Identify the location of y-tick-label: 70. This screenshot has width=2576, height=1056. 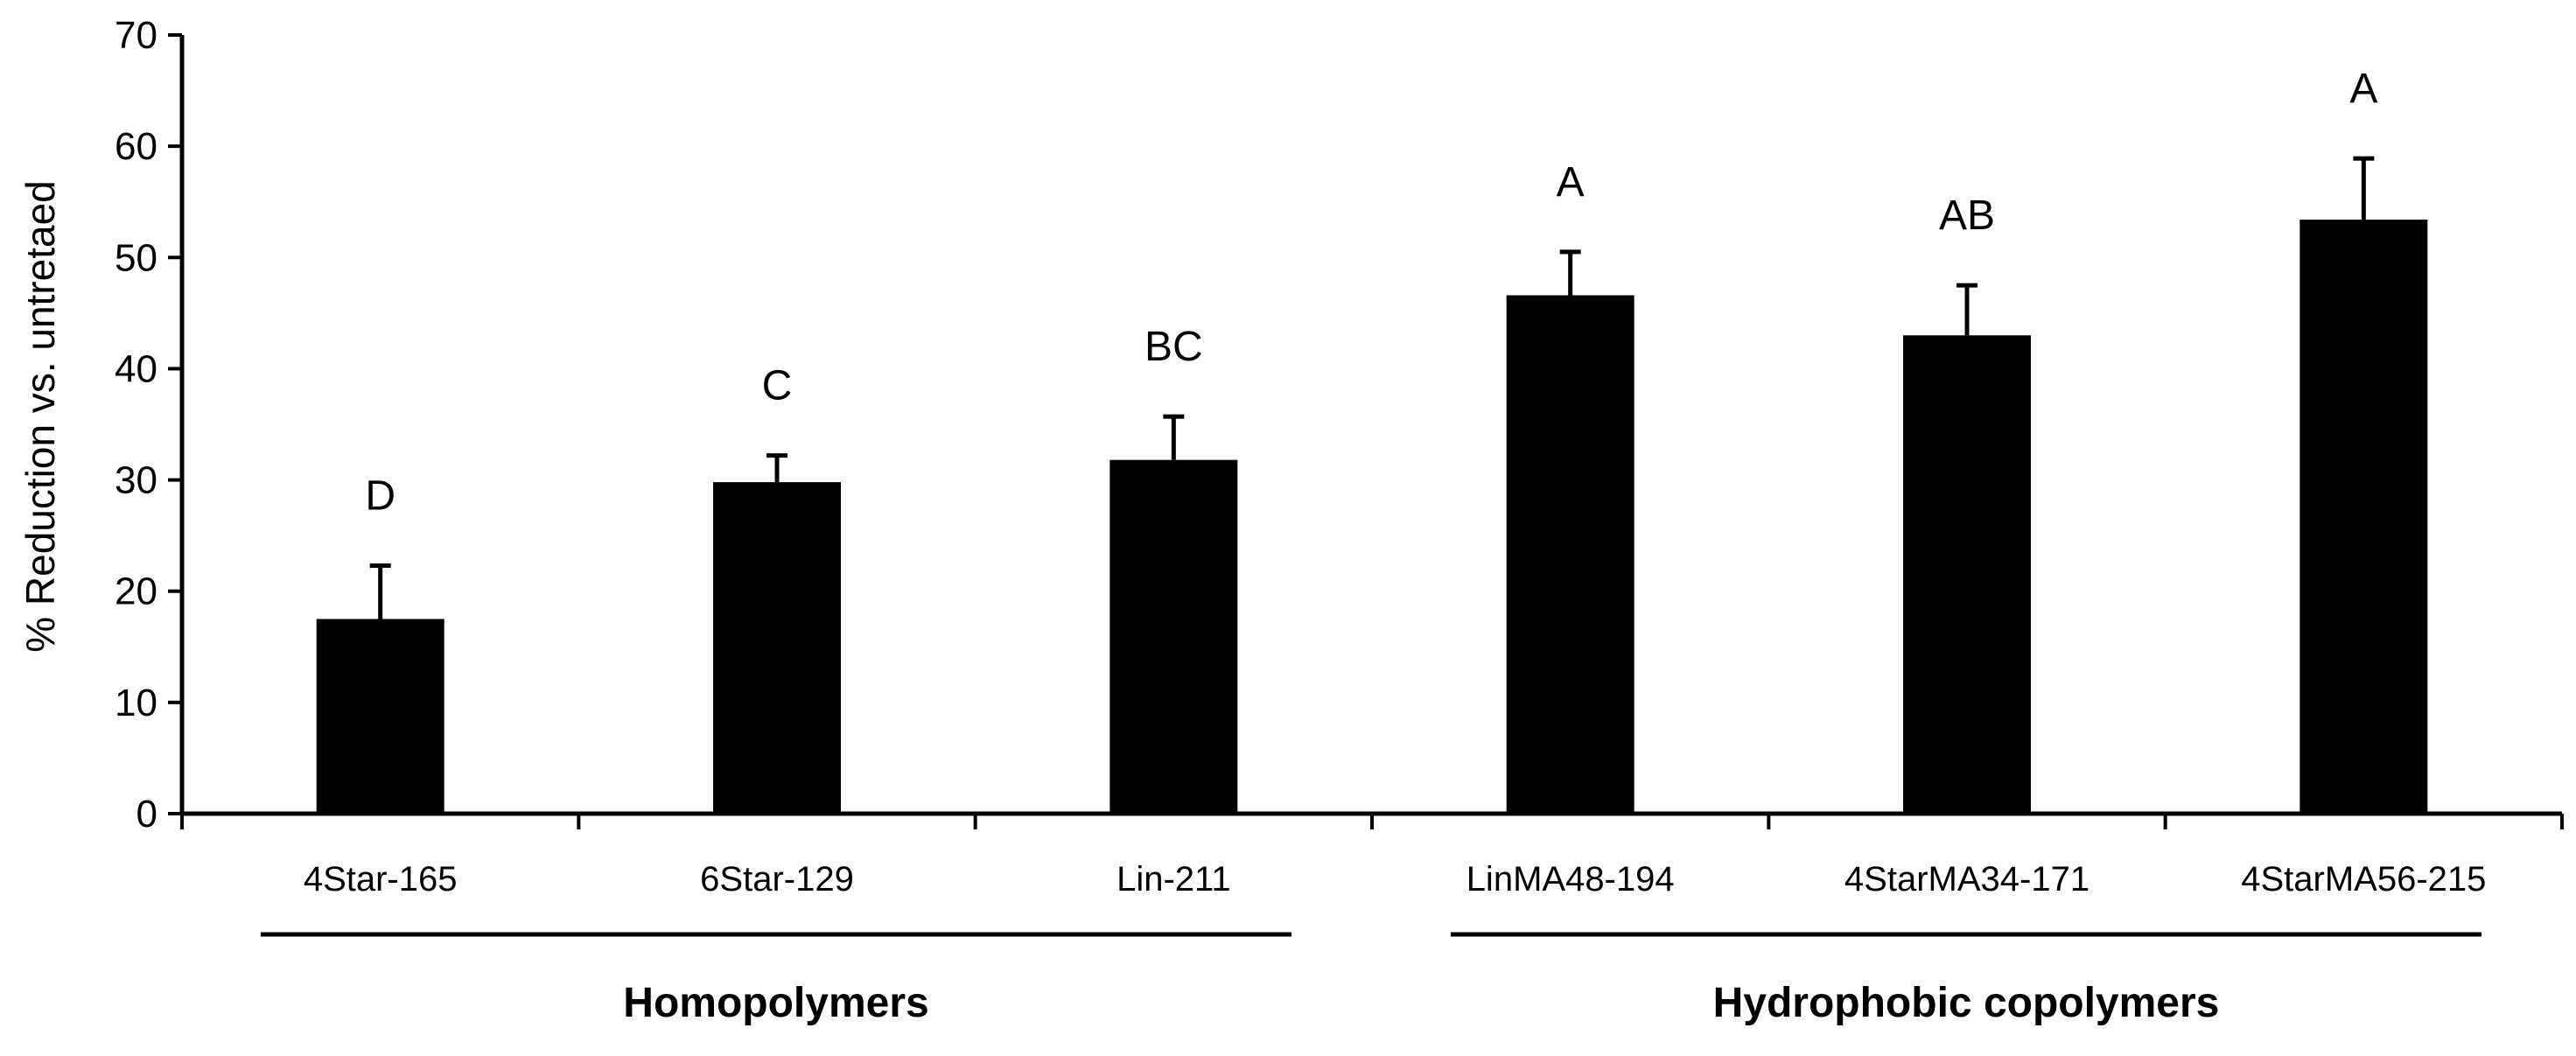
(136, 35).